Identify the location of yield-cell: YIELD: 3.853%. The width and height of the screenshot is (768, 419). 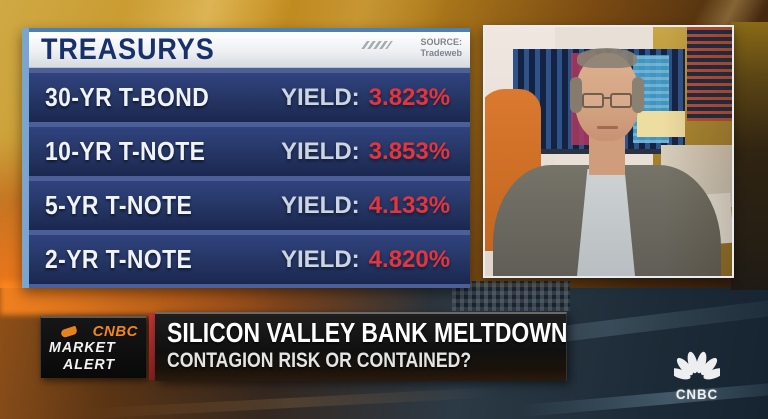
(365, 152).